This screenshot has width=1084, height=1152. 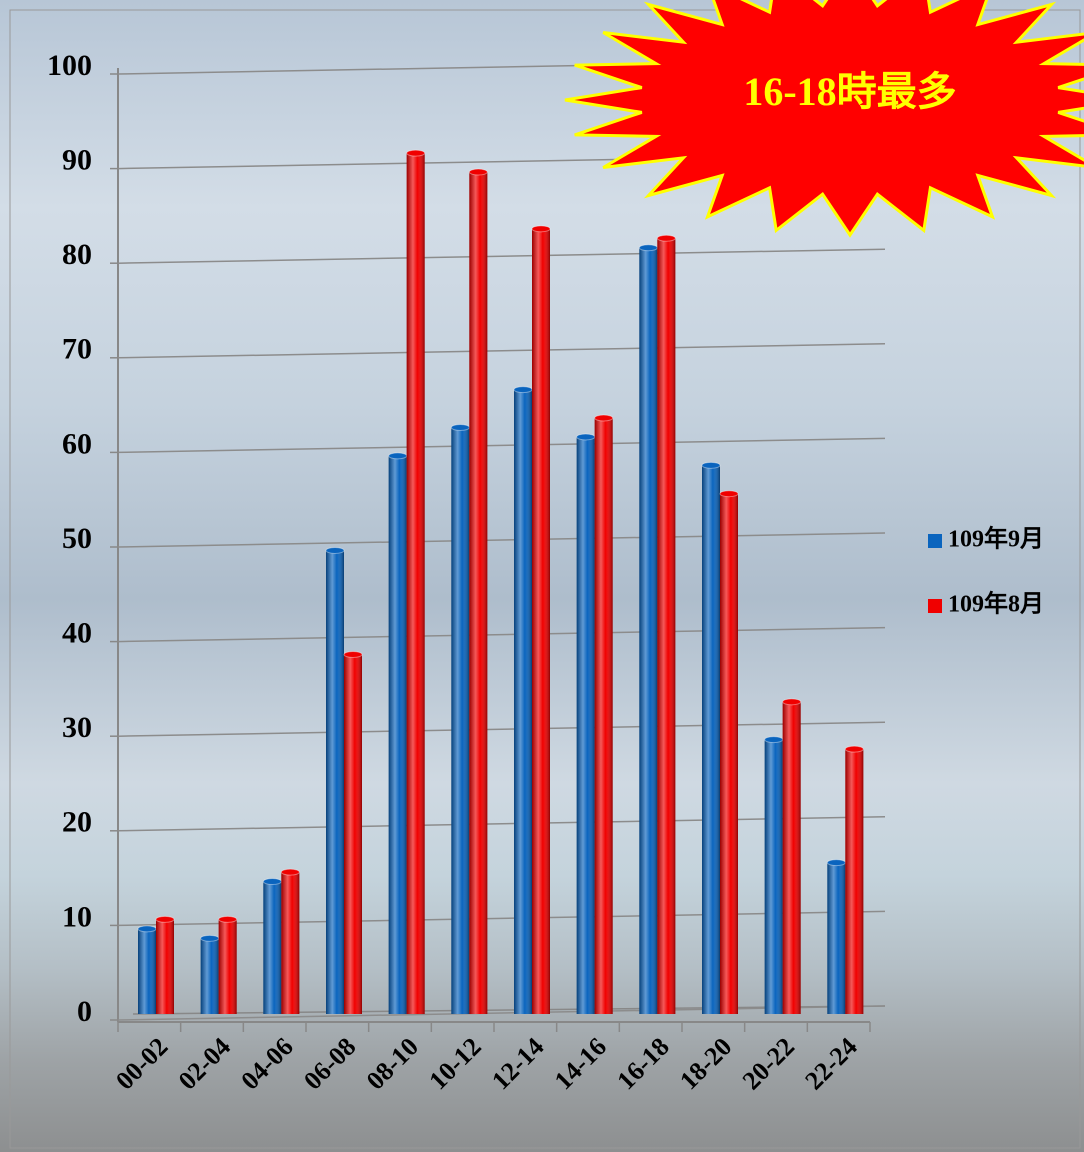 I want to click on annotation: 16-18時最多, so click(x=849, y=91).